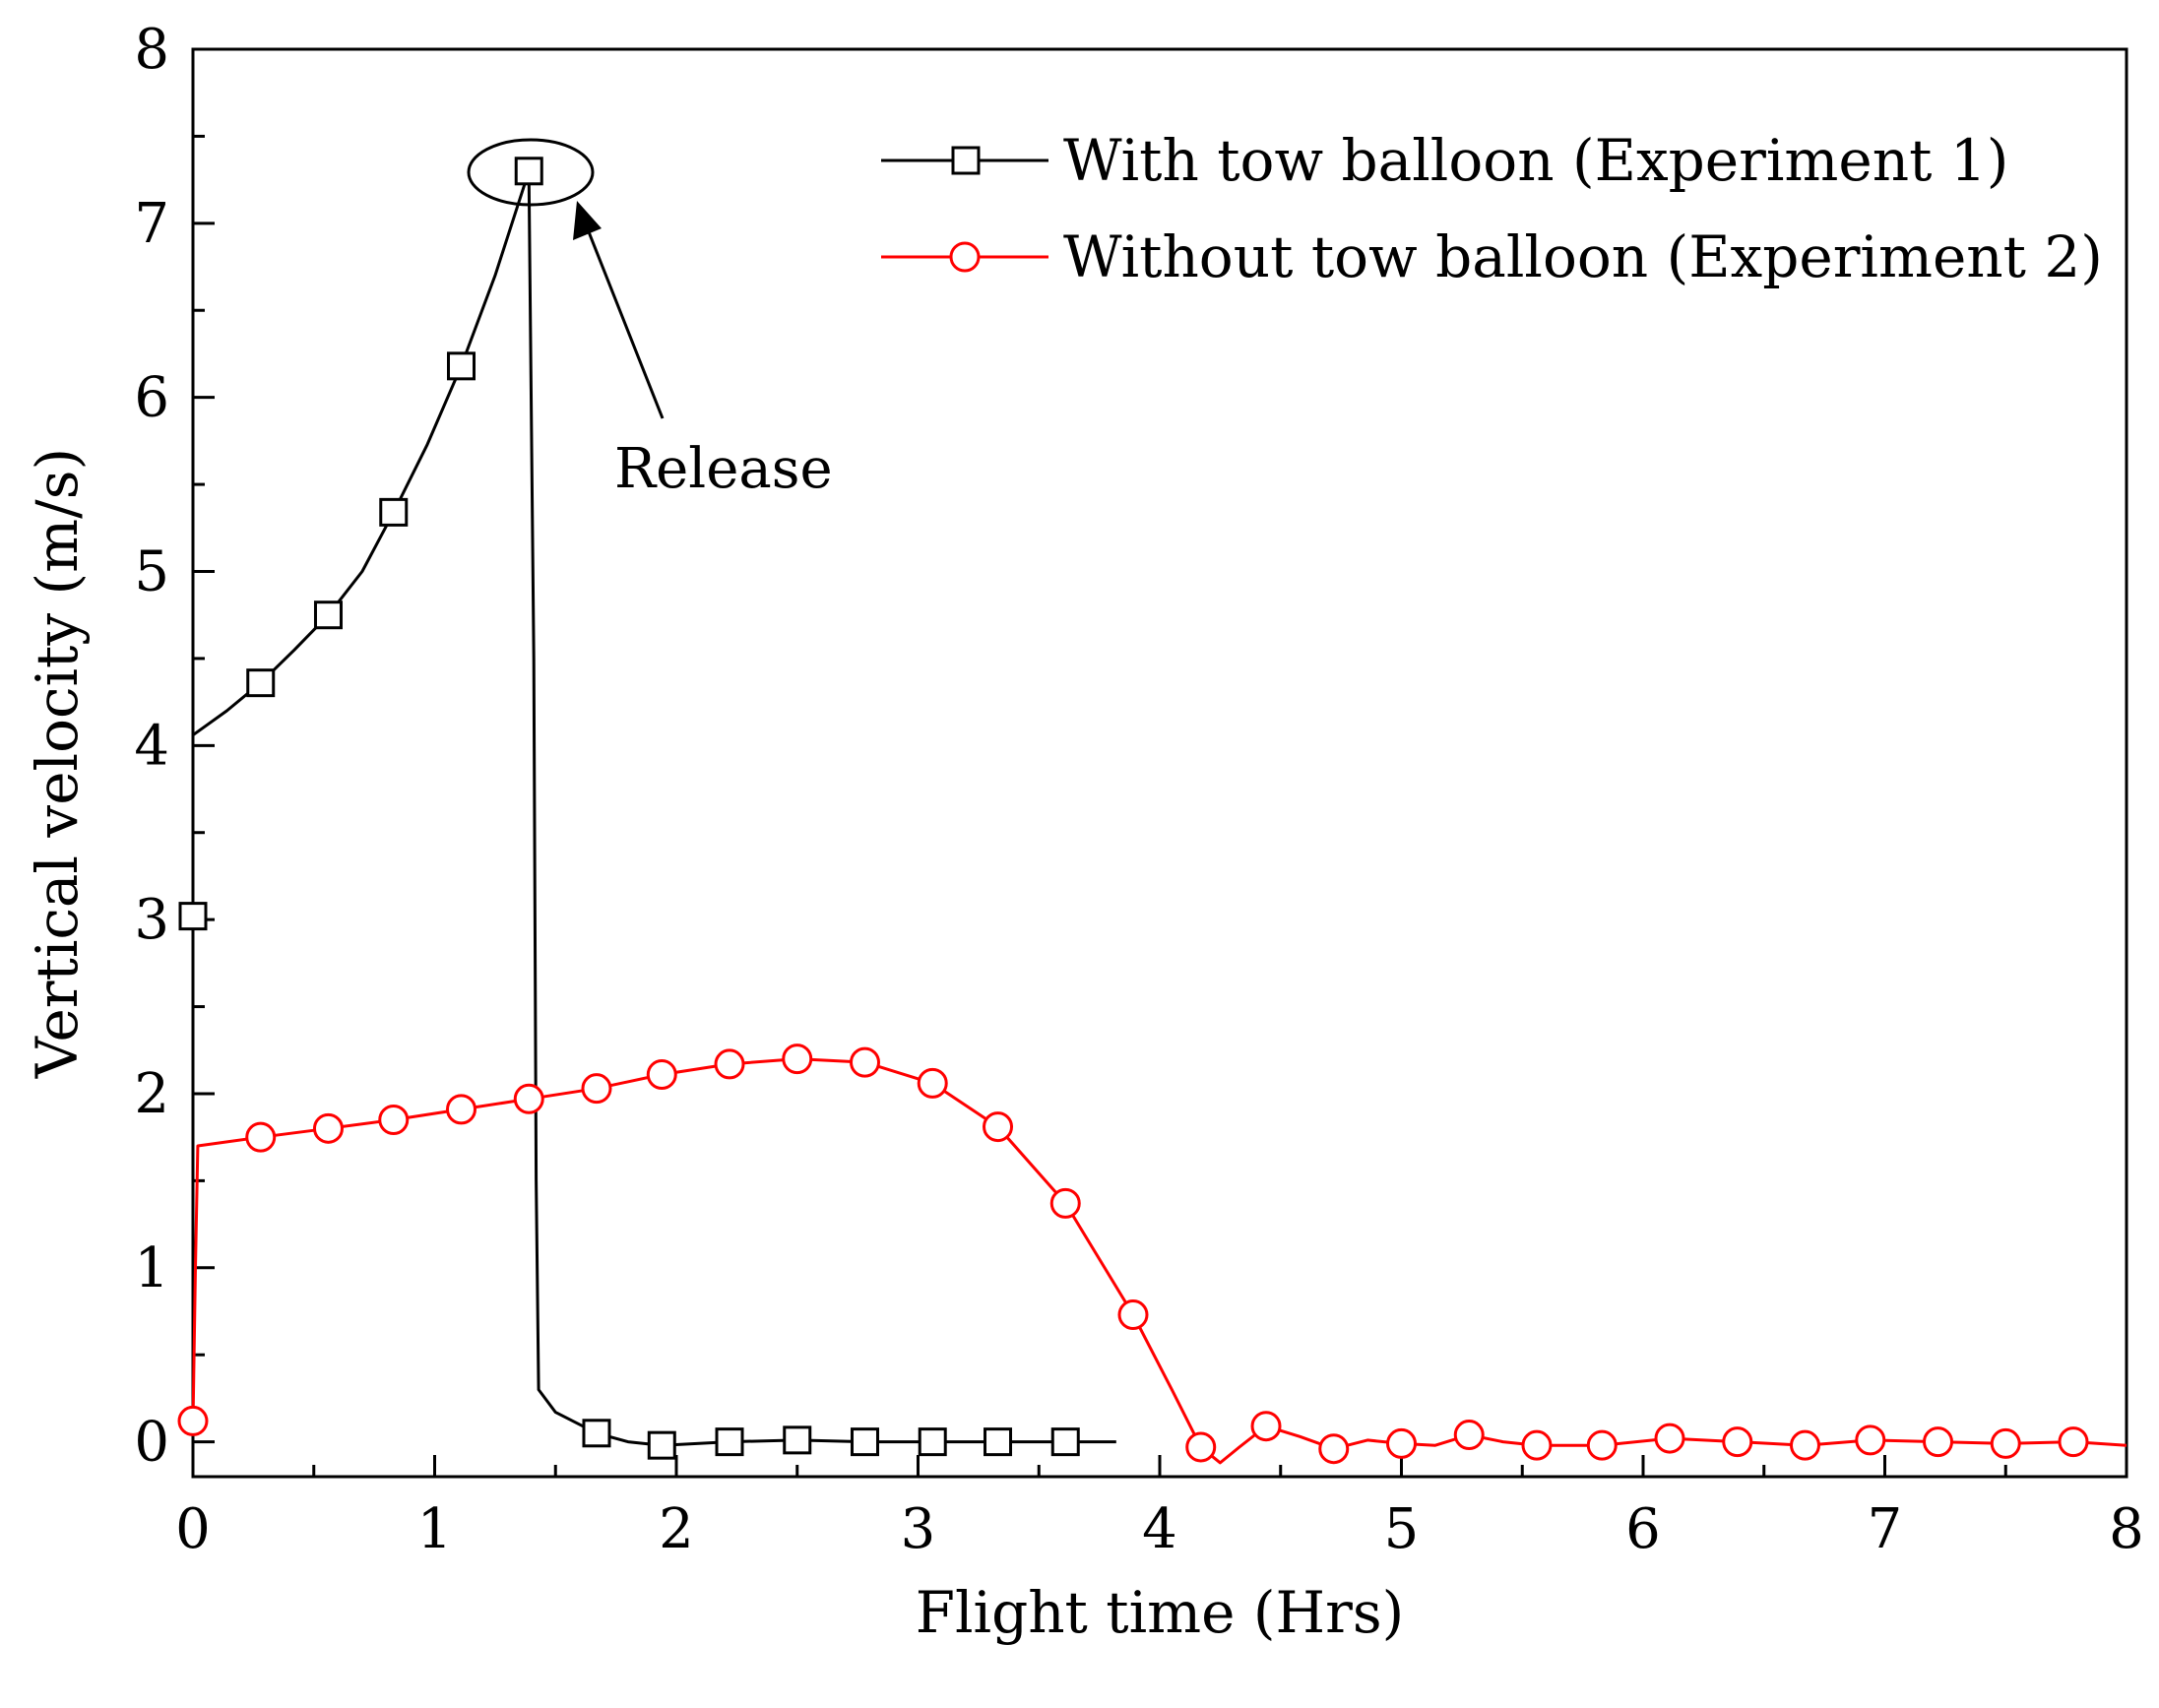  Describe the element at coordinates (151, 1443) in the screenshot. I see `y-tick-label: 0` at that location.